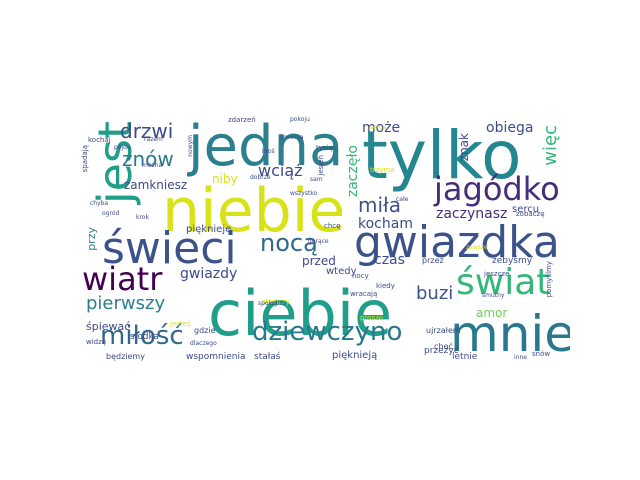  I want to click on word-krok: krok, so click(142, 217).